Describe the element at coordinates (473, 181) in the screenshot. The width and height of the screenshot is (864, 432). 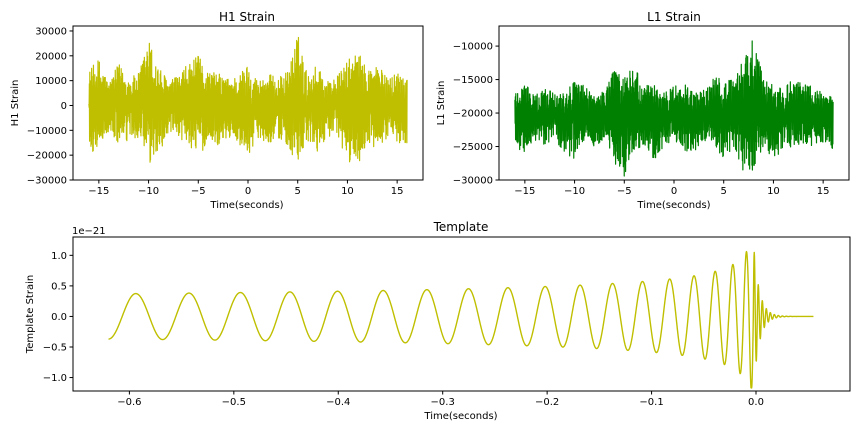
I see `l1-y-tick-label: −30000` at that location.